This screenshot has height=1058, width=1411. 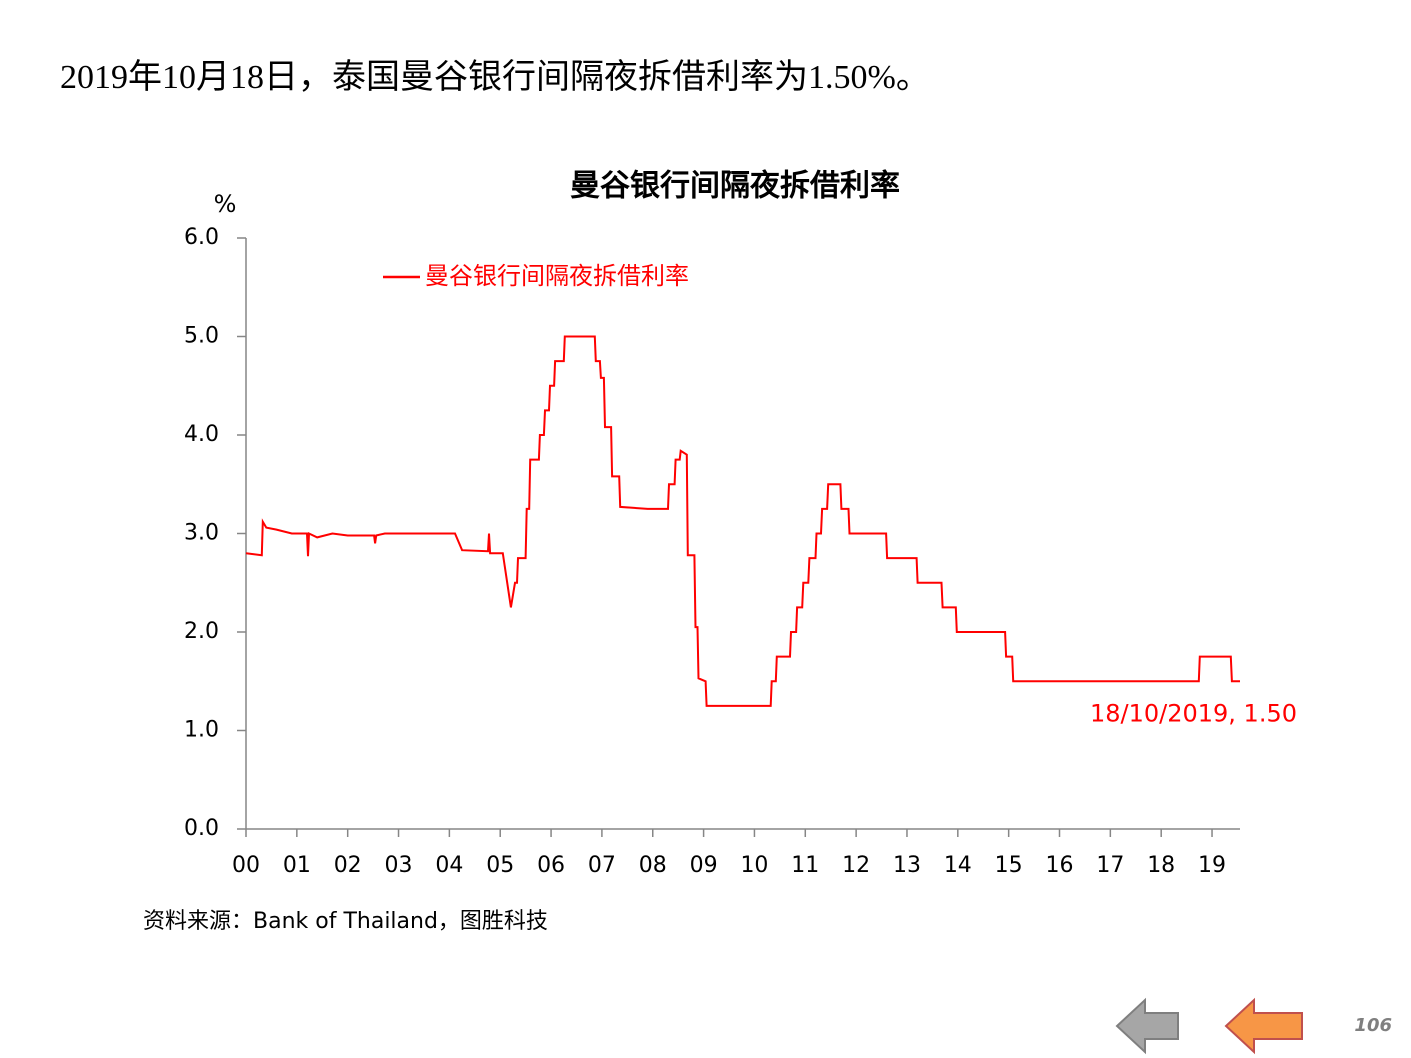 What do you see at coordinates (805, 865) in the screenshot?
I see `x-tick-label: 11` at bounding box center [805, 865].